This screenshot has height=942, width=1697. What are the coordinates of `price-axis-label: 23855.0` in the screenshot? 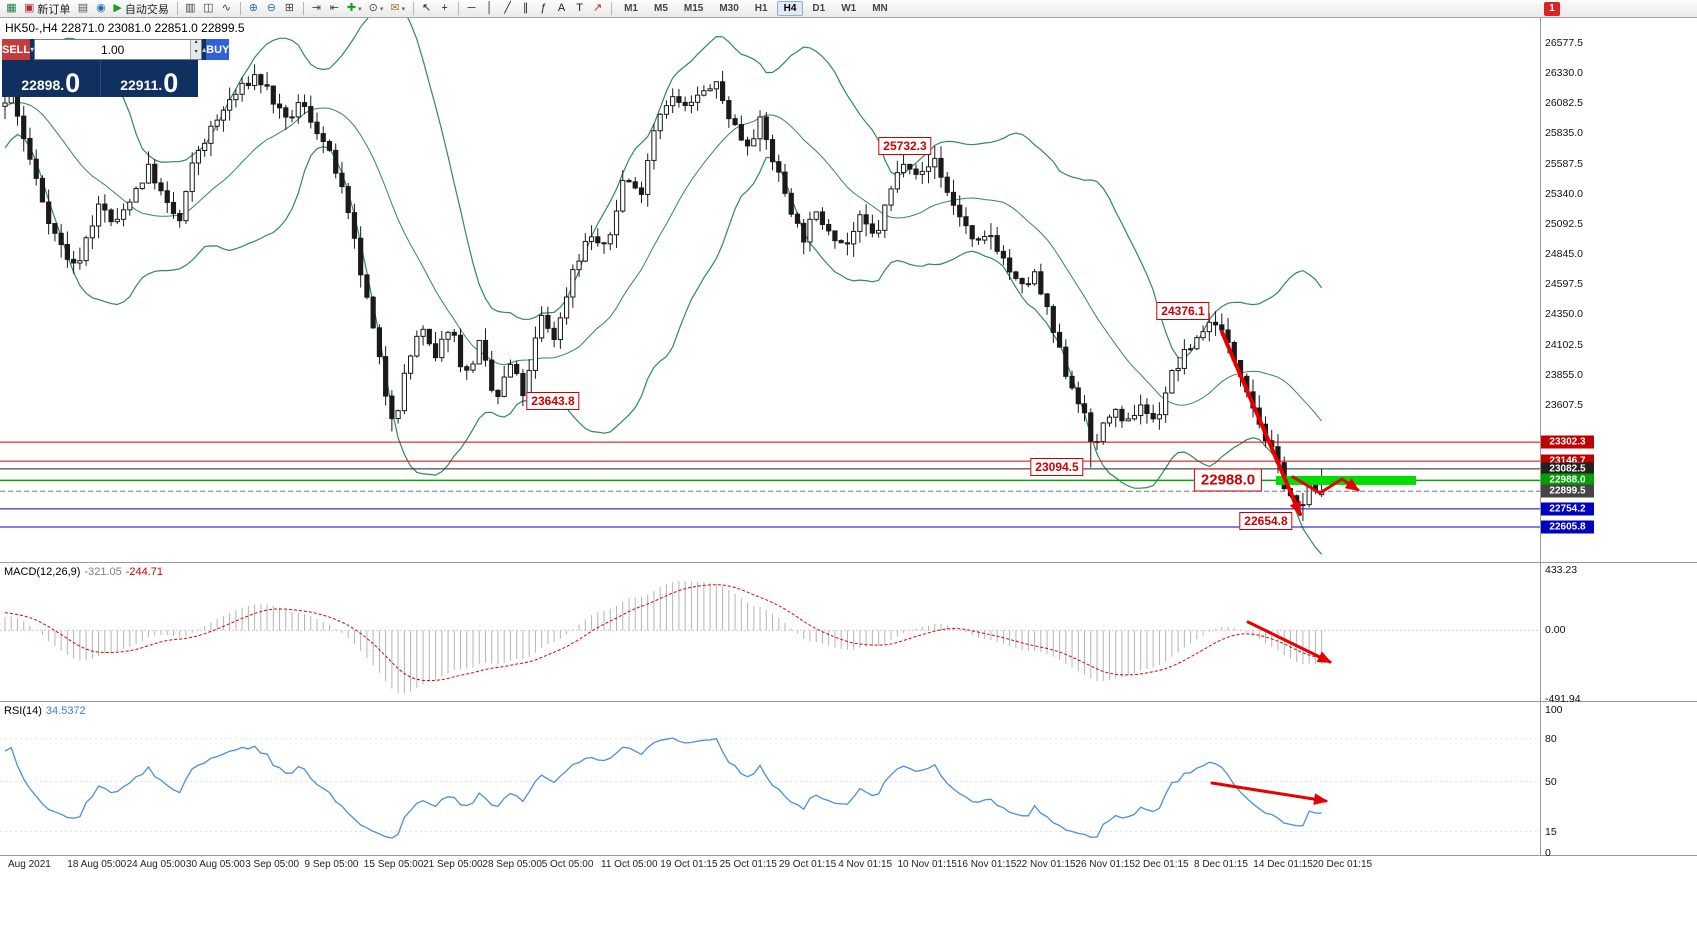 It's located at (1564, 374).